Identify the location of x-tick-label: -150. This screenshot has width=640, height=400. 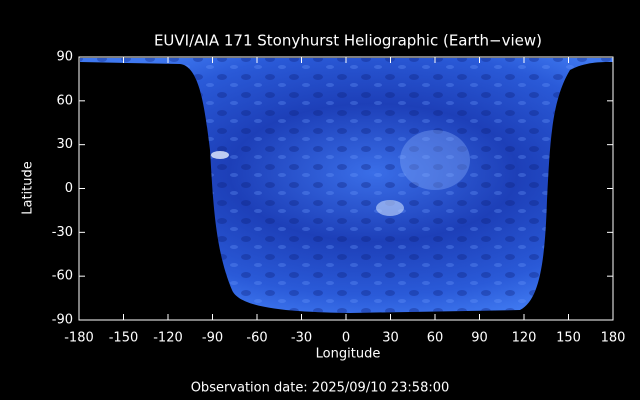
(124, 338).